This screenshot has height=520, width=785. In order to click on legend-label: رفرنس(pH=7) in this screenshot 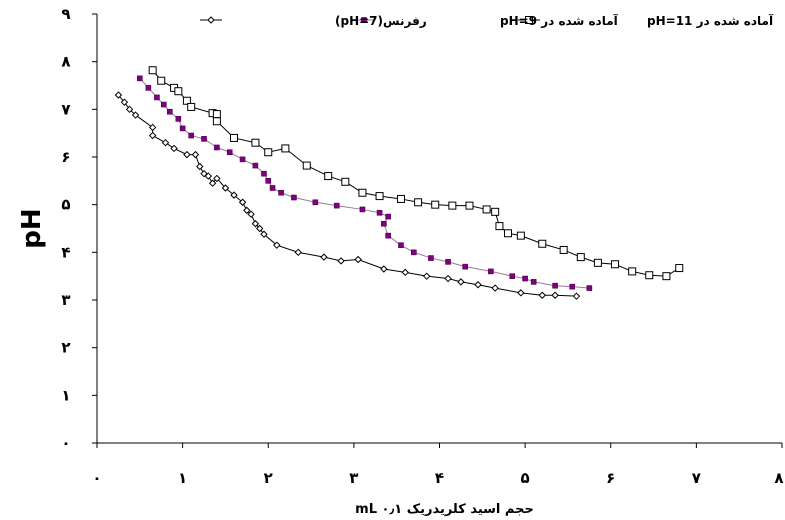, I will do `click(381, 21)`.